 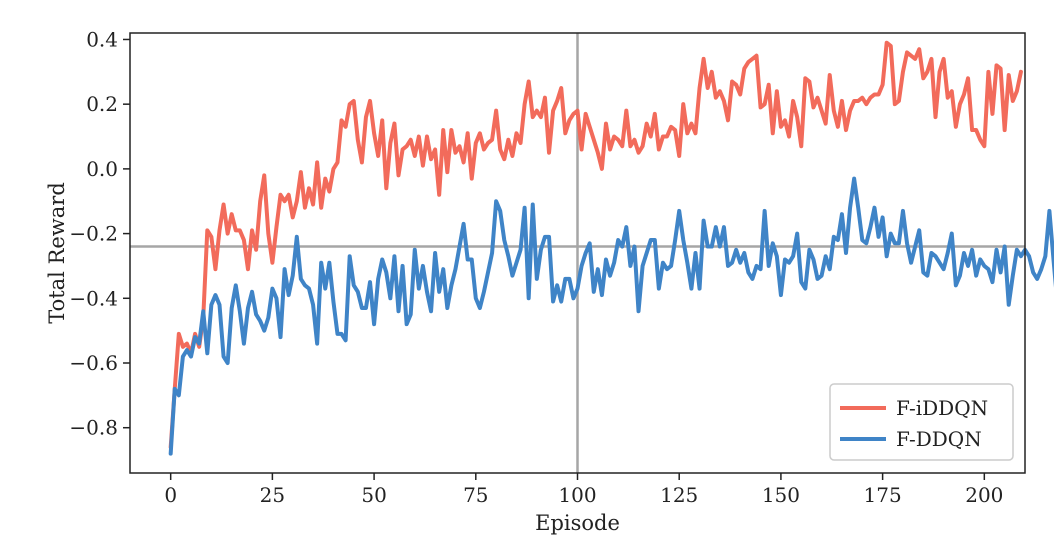 I want to click on y-axis: −0.8 −0.6 −0.4 −0.2 0.0 0.2 0.4, so click(x=99, y=233).